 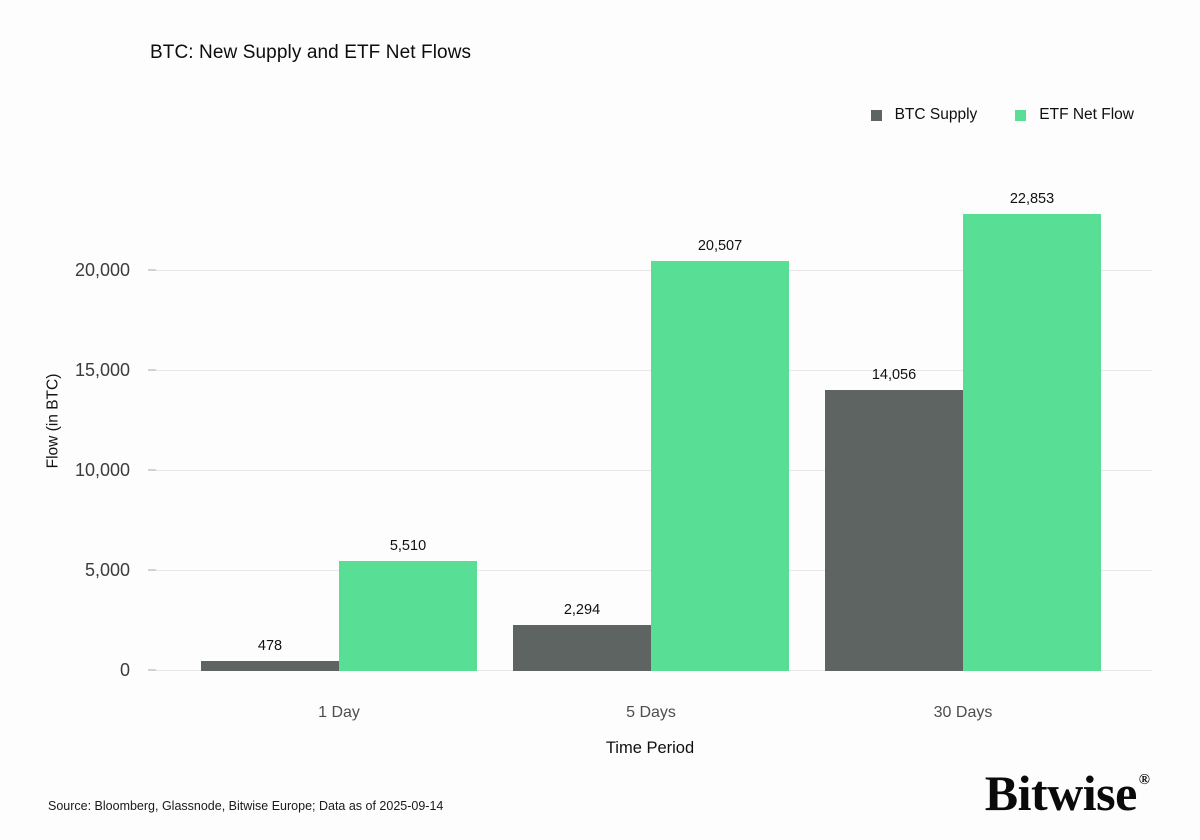 I want to click on gridline-5,000, so click(x=650, y=570).